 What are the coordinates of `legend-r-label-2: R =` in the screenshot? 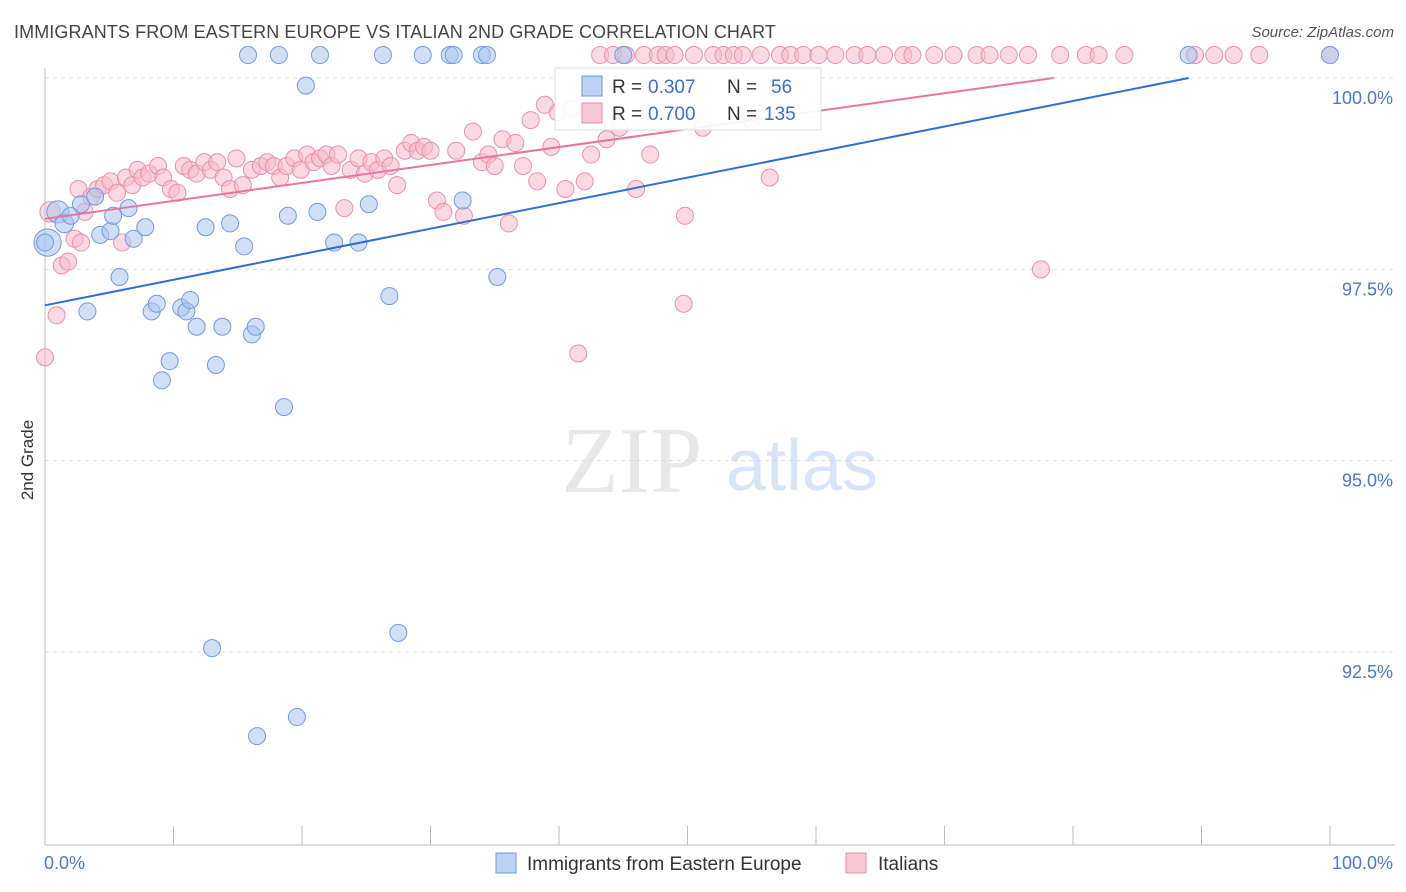 It's located at (627, 114).